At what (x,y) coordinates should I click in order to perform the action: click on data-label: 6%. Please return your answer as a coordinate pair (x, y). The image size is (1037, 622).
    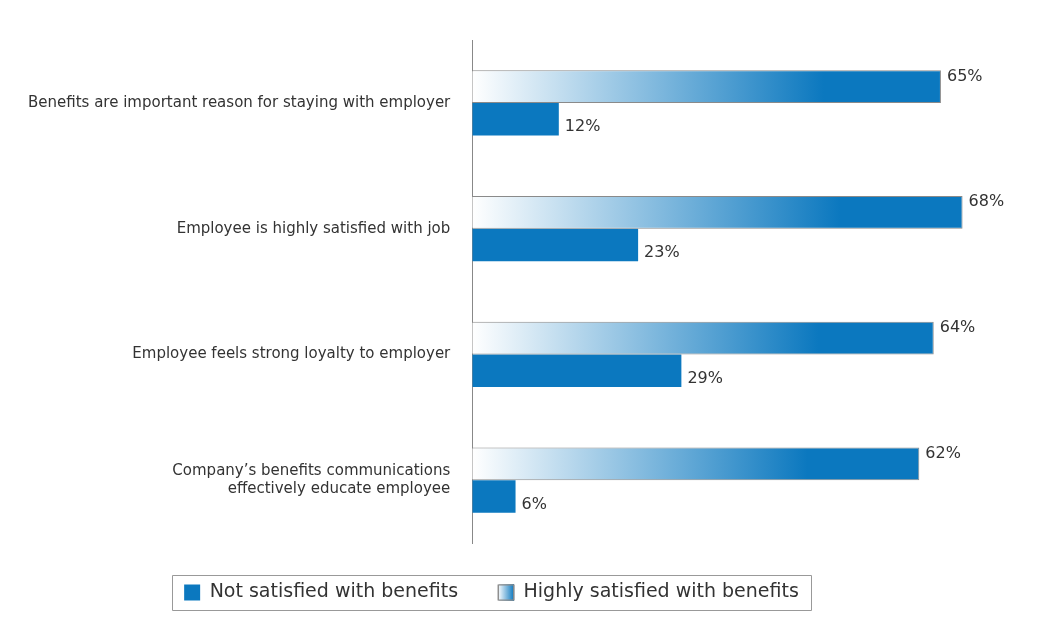
    Looking at the image, I should click on (534, 503).